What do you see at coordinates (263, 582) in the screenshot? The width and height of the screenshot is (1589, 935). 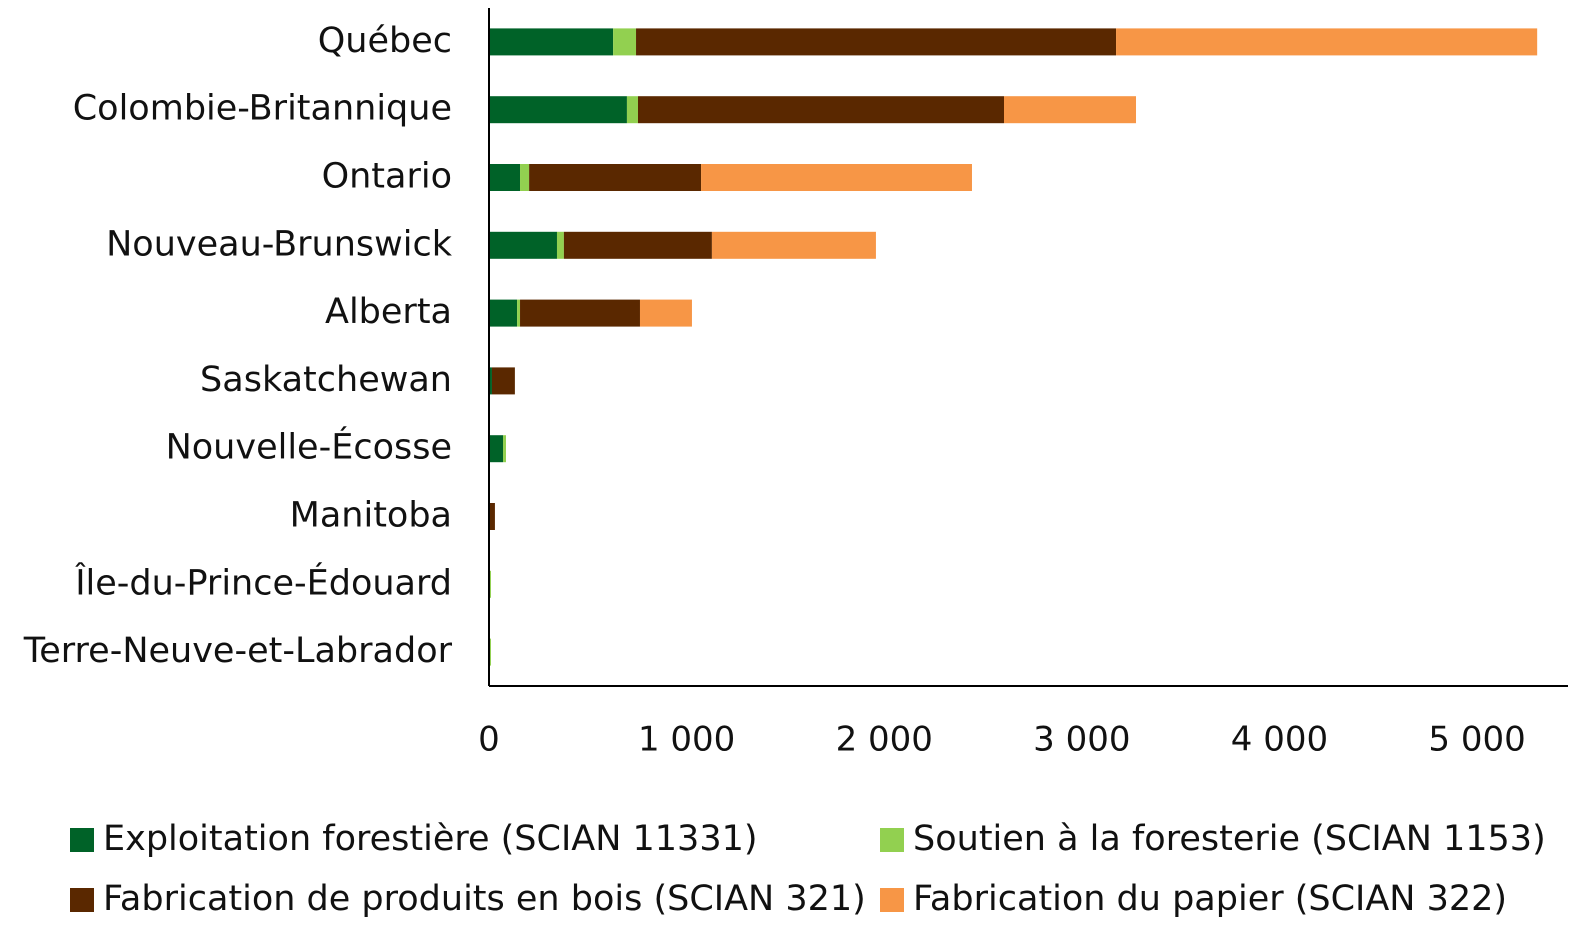 I see `category-label: Île-du-Prince-Édouard` at bounding box center [263, 582].